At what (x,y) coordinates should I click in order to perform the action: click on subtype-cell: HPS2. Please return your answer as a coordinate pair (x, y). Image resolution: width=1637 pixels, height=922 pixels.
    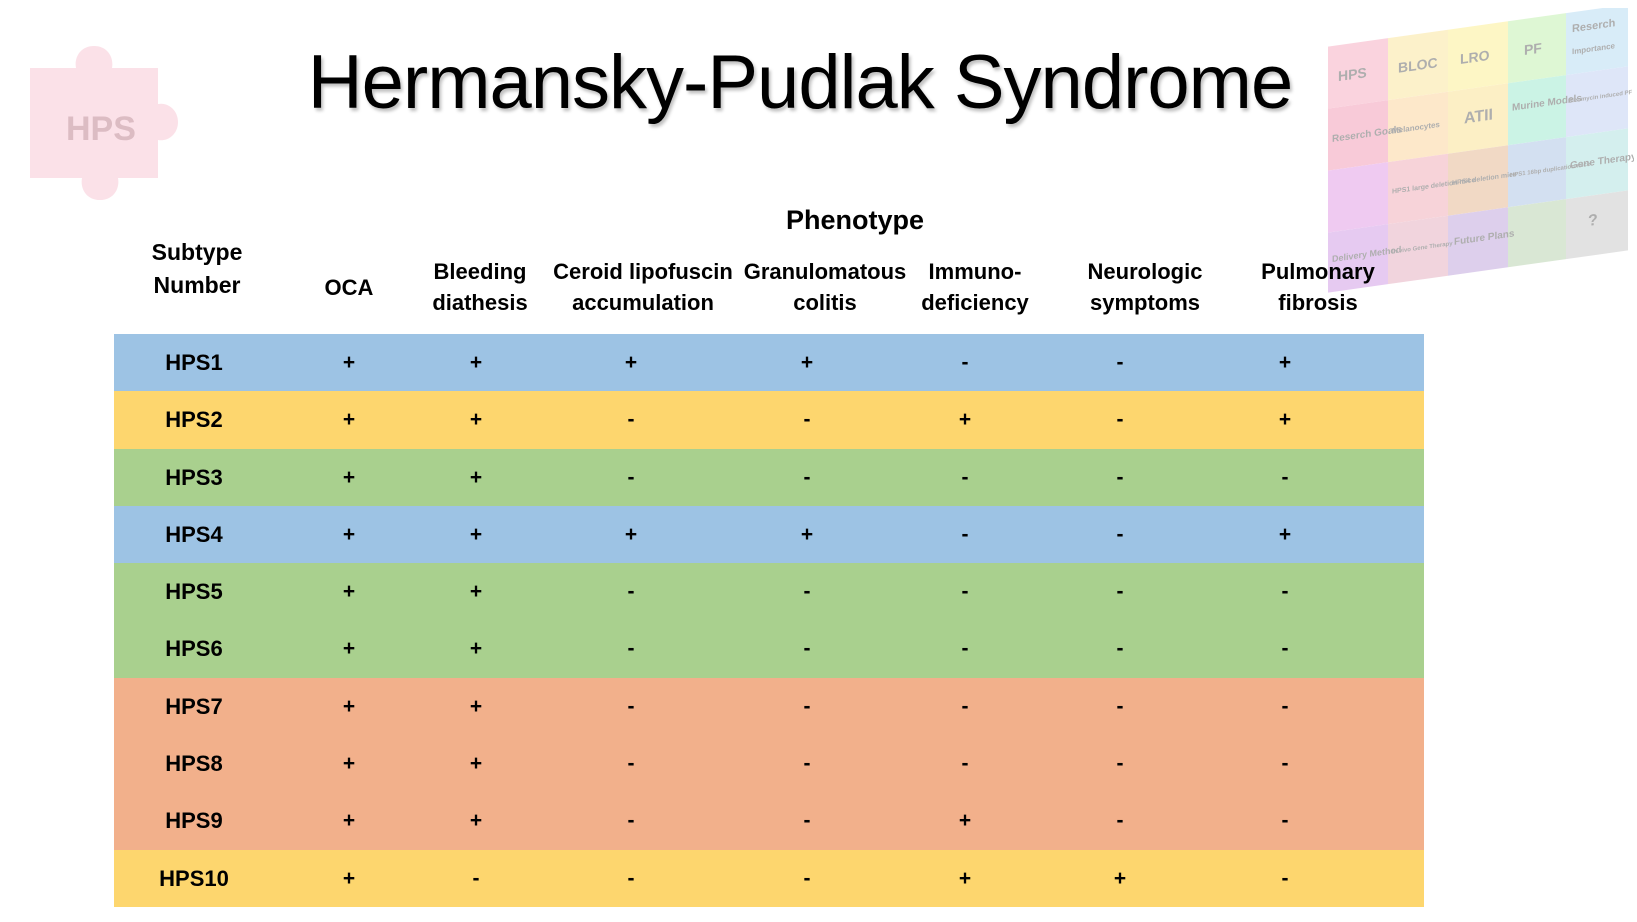
    Looking at the image, I should click on (194, 420).